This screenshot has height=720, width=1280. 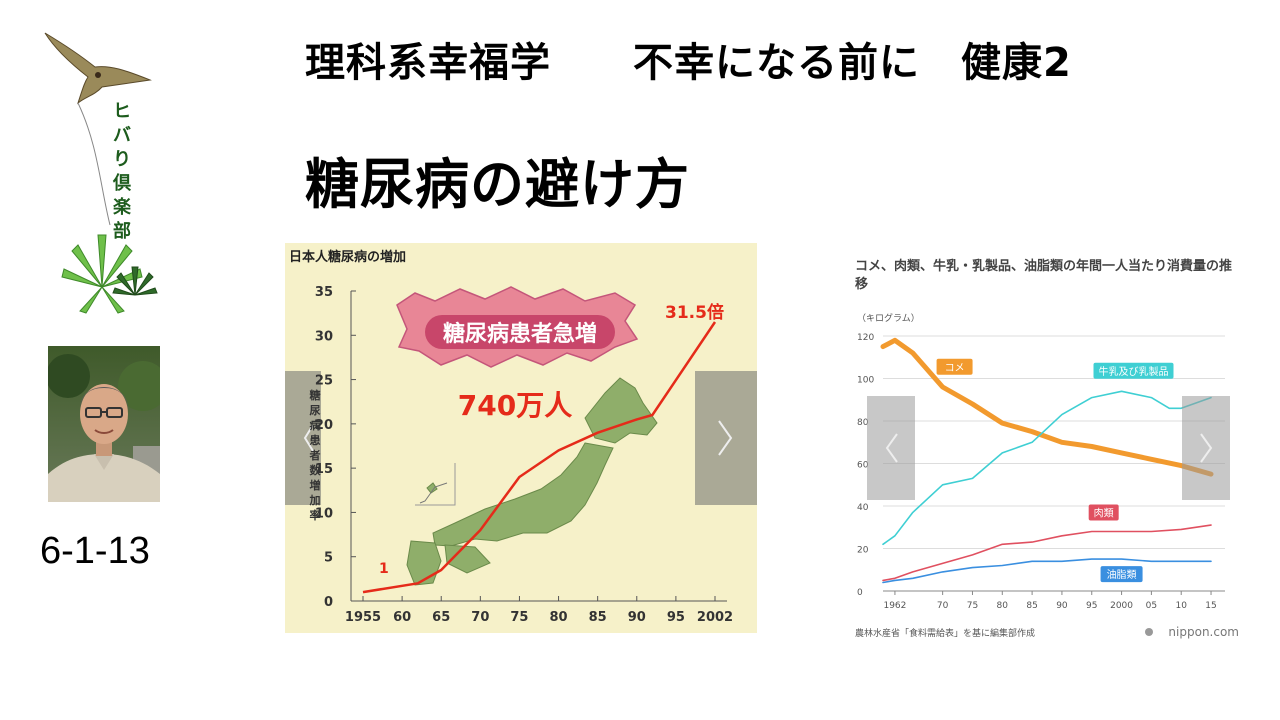 I want to click on chart2-x-tick-label: 85, so click(x=1031, y=606).